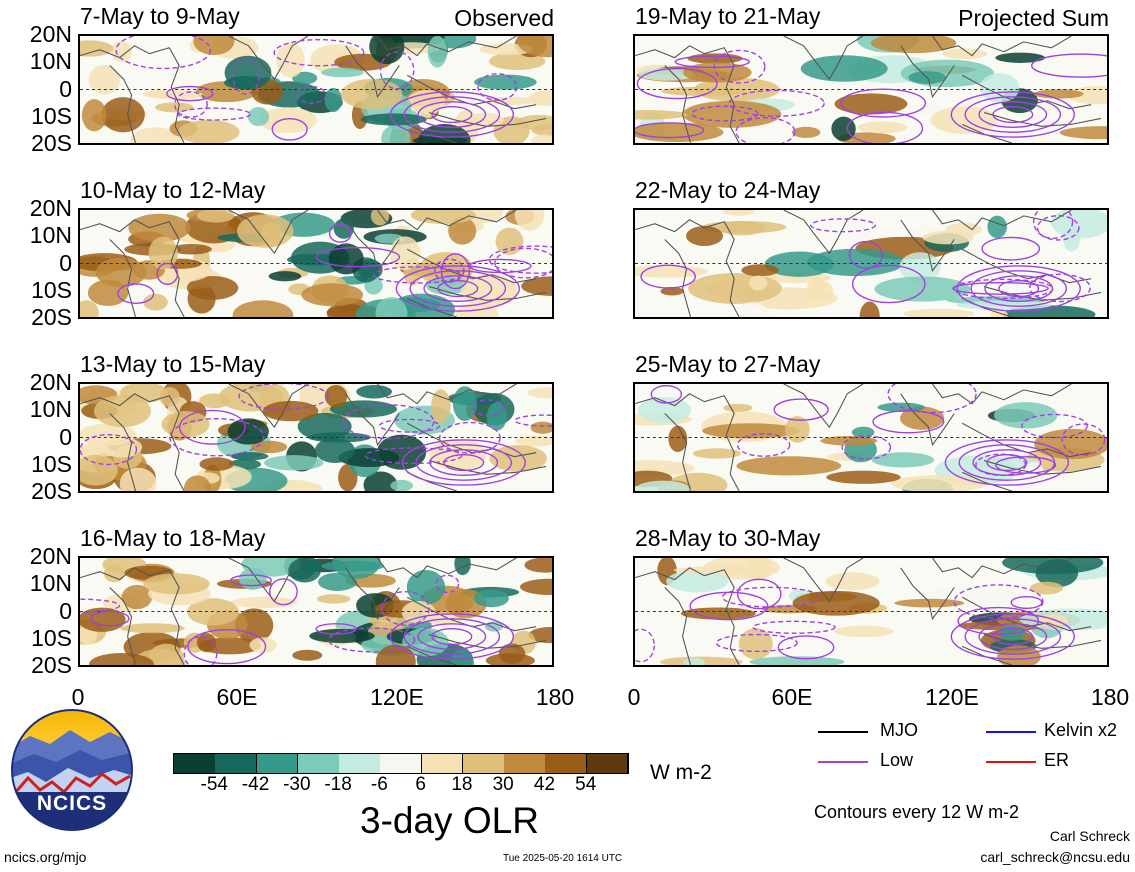  I want to click on lon-label: 0, so click(634, 697).